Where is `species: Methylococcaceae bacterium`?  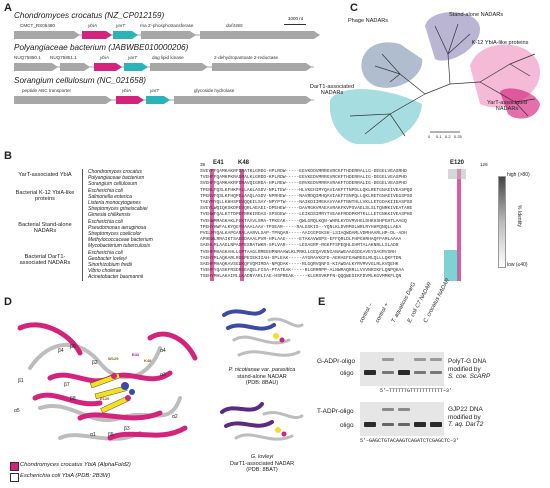 species: Methylococcaceae bacterium is located at coordinates (120, 240).